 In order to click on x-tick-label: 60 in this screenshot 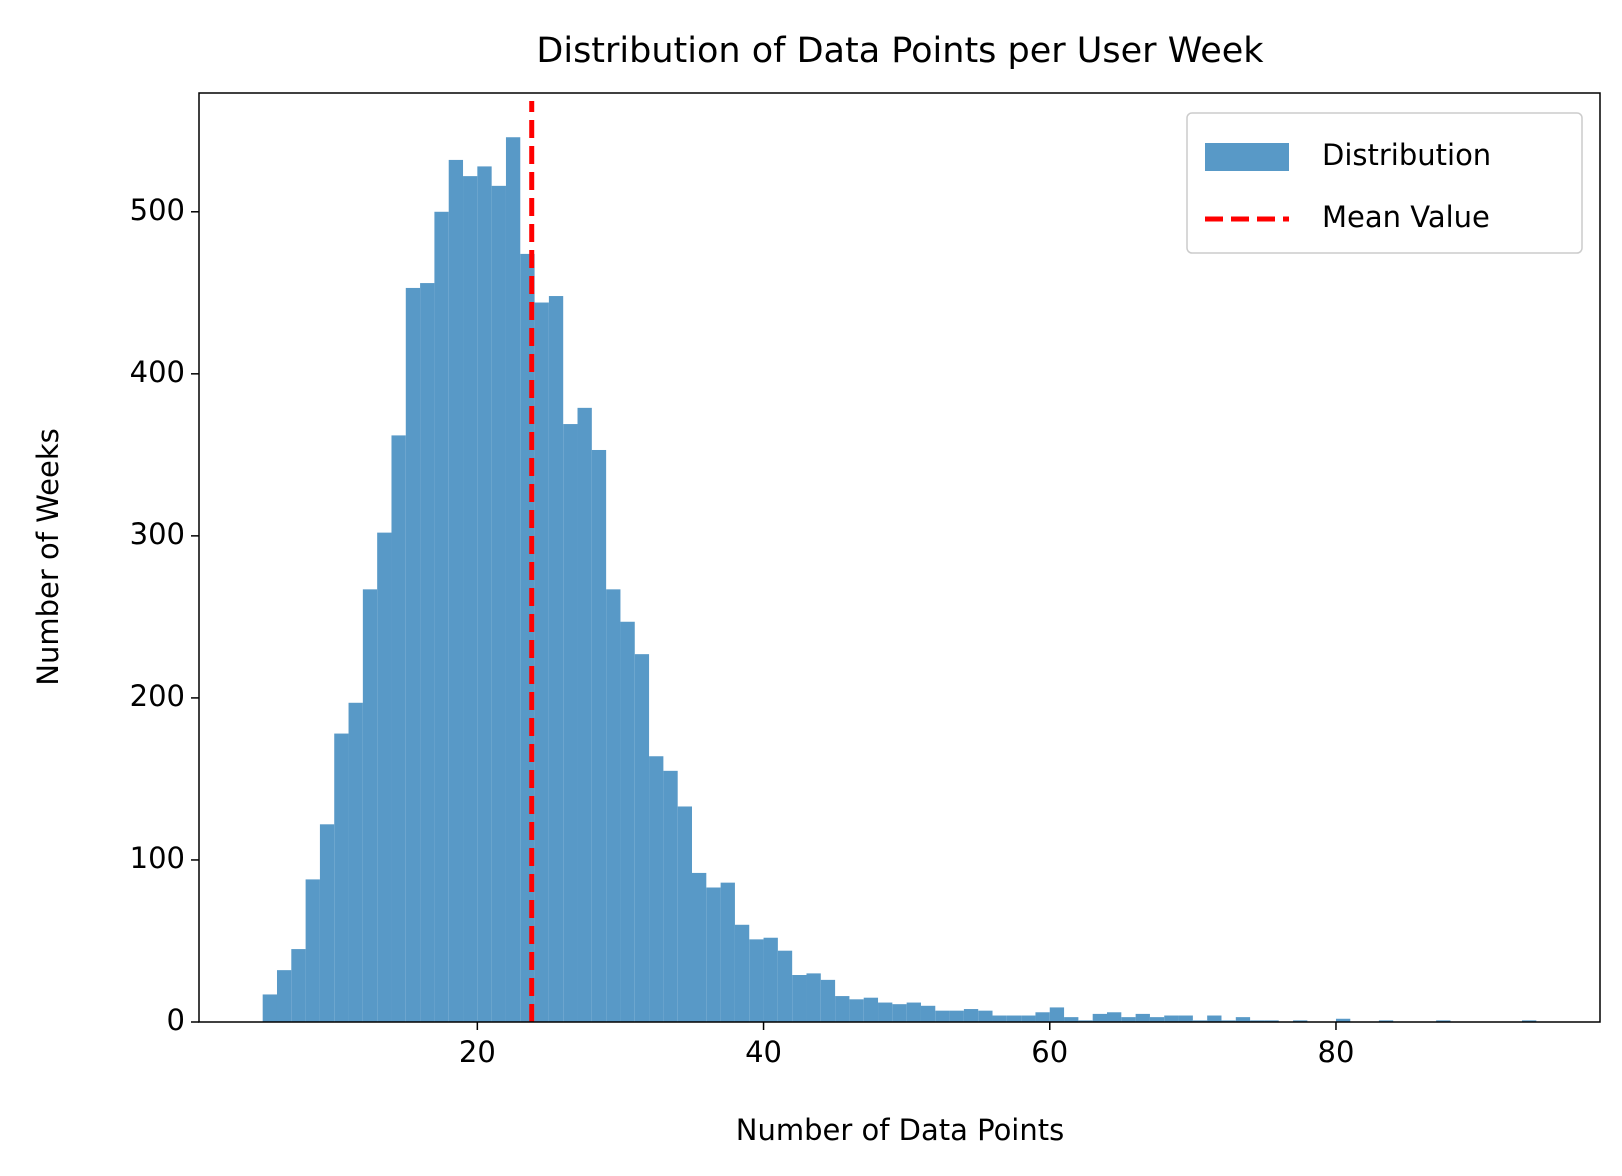, I will do `click(1049, 1052)`.